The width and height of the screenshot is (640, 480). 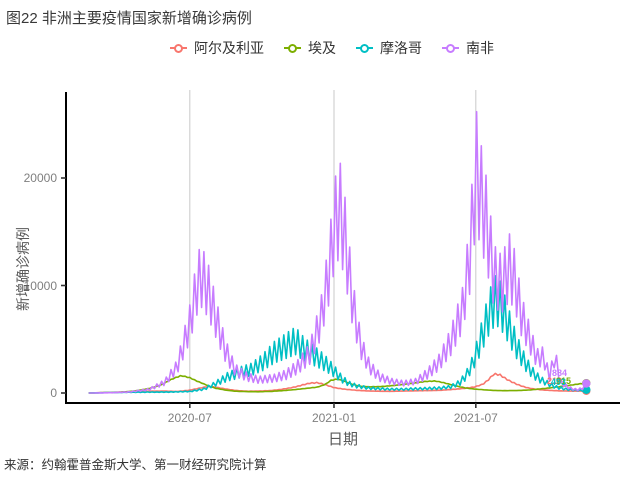 I want to click on x-tick-label: 2021-07, so click(x=475, y=418).